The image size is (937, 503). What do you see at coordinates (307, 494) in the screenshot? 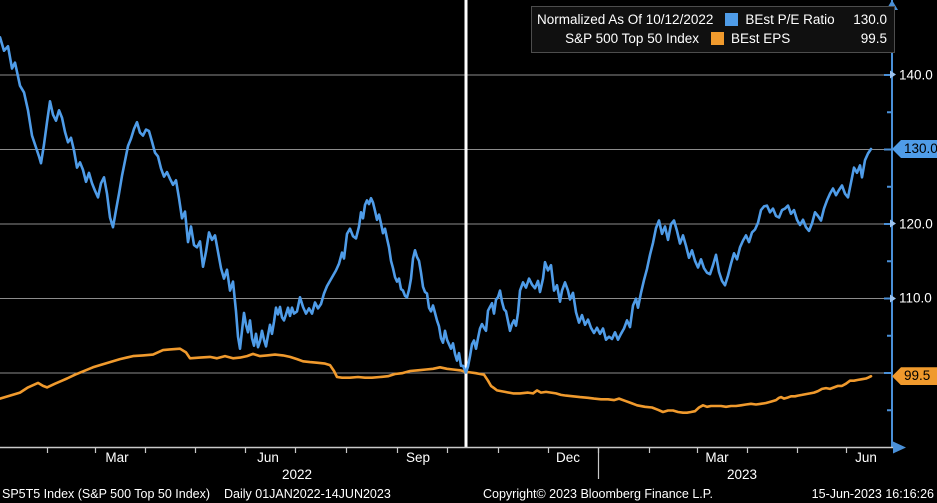
I see `footer-date-range: Daily 01JAN2022-14JUN2023` at bounding box center [307, 494].